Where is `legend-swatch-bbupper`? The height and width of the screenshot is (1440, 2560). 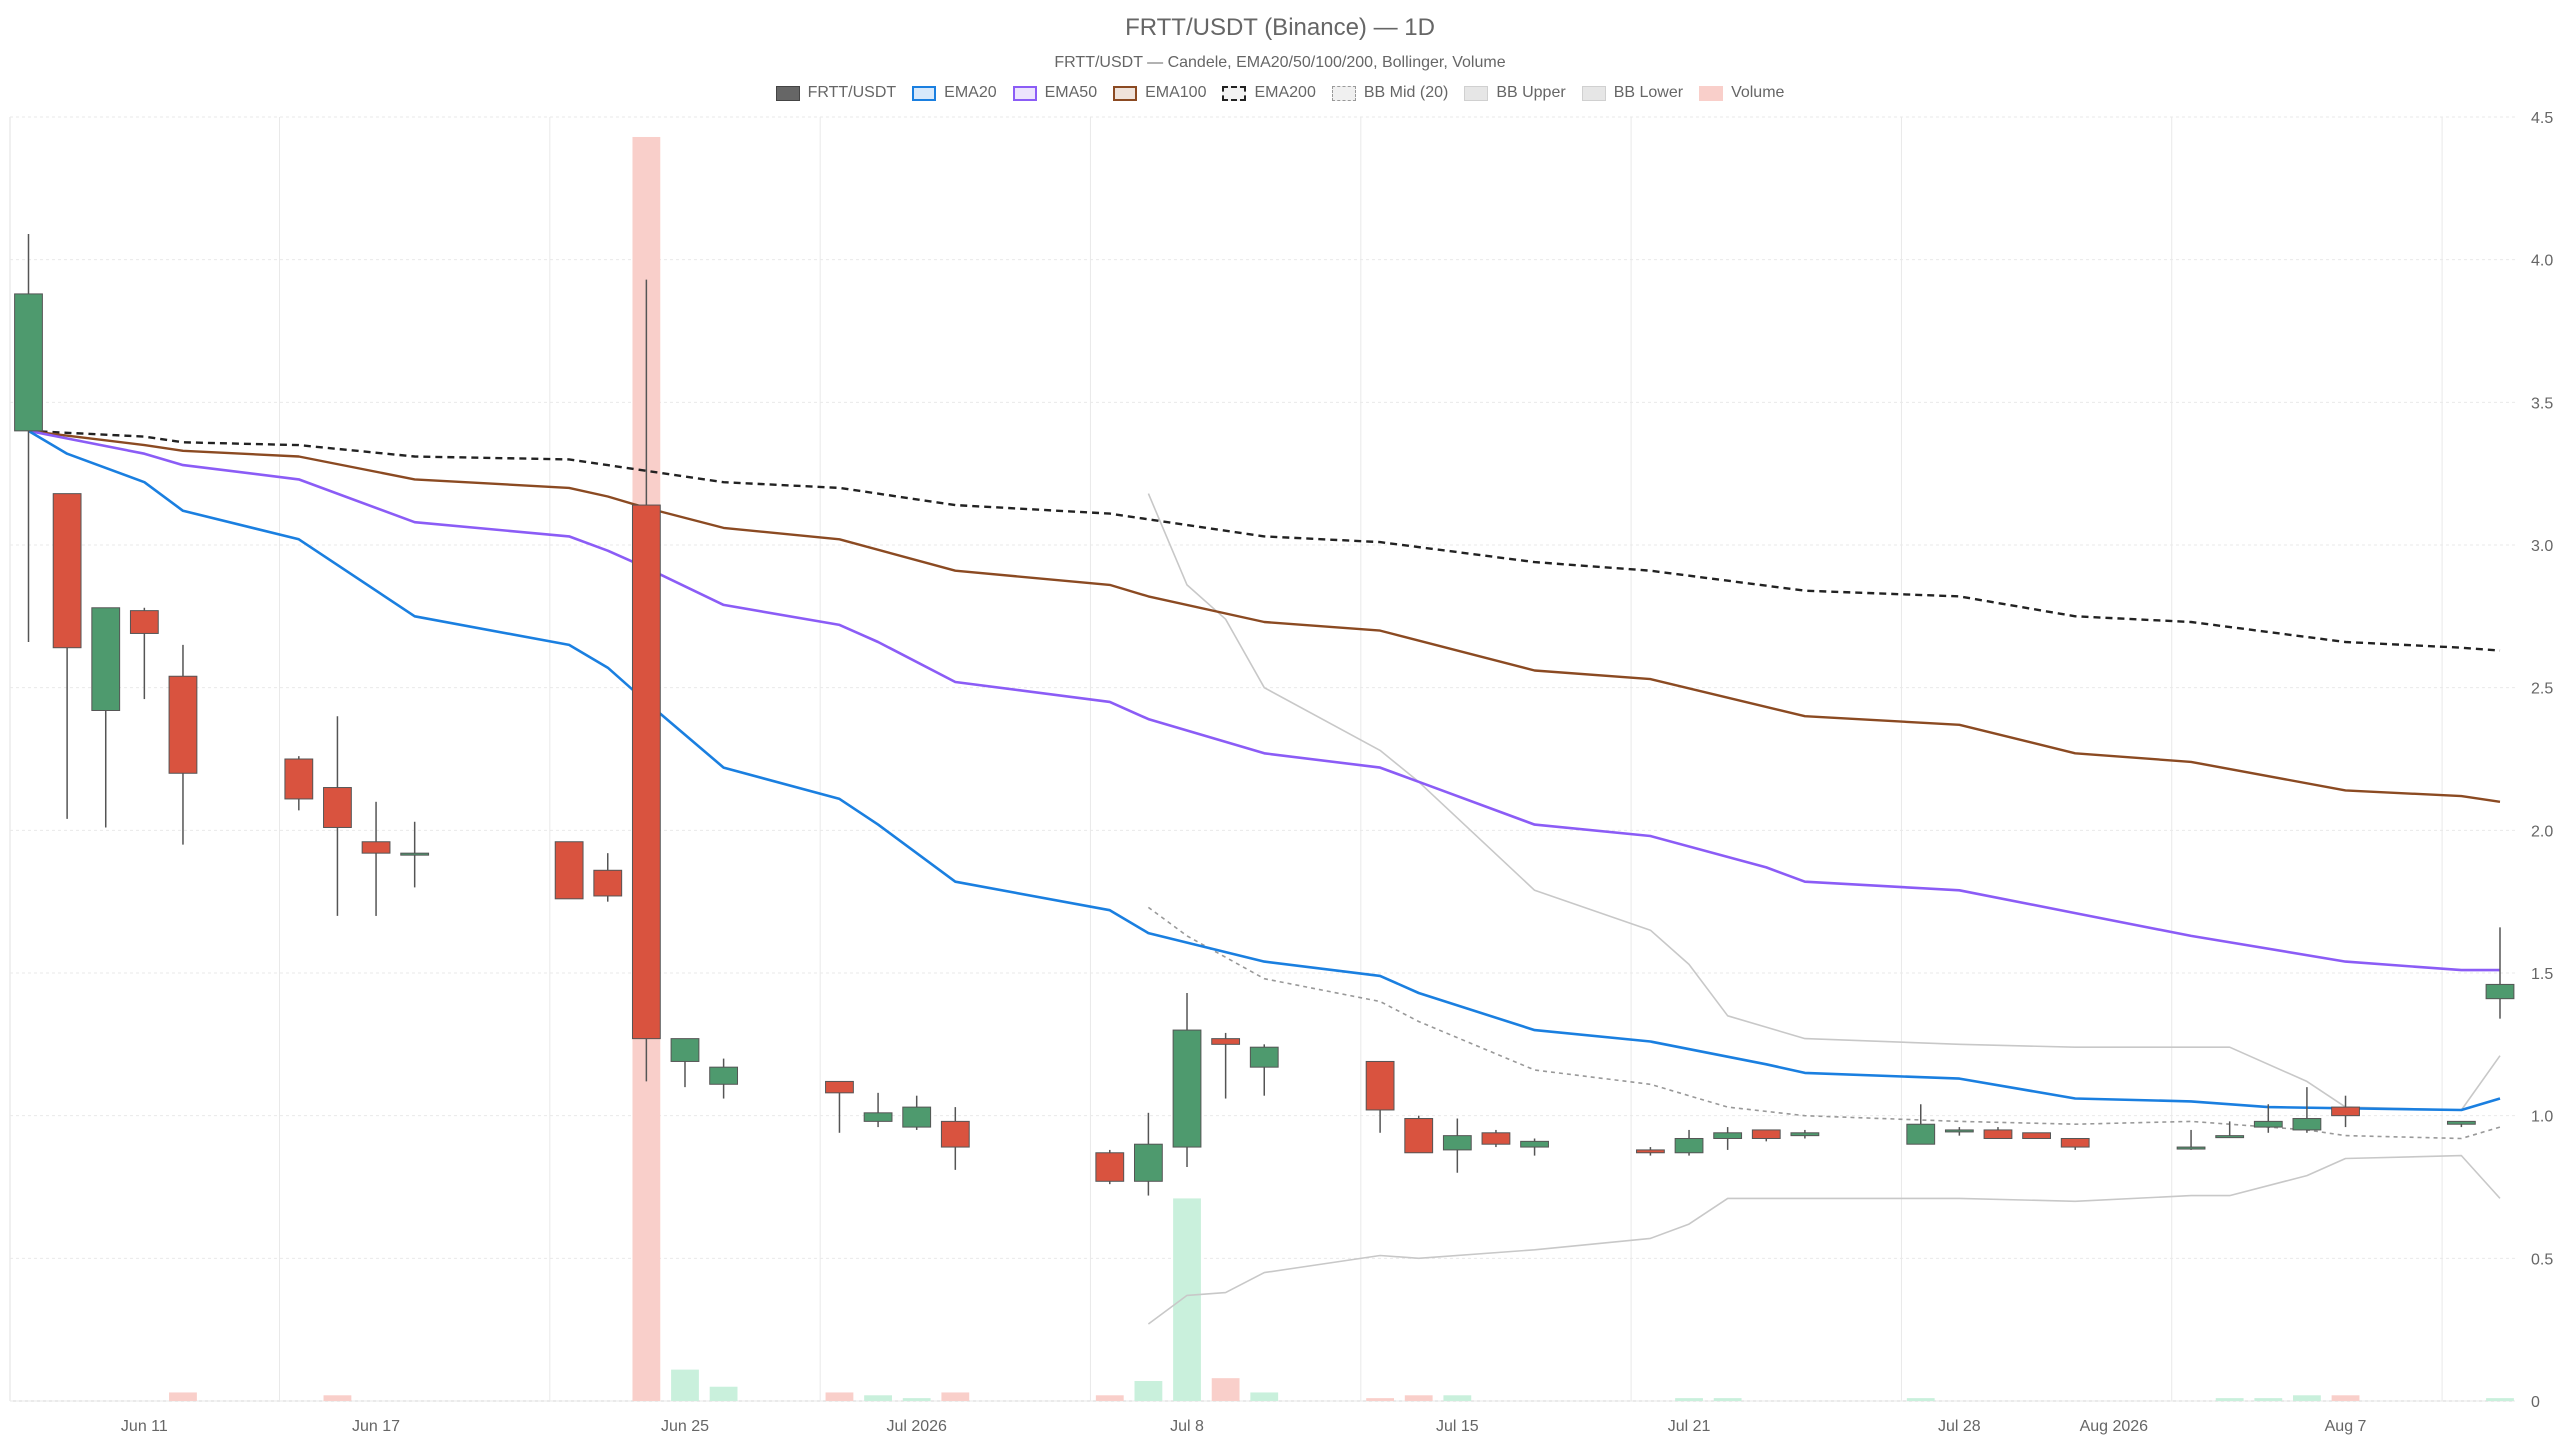 legend-swatch-bbupper is located at coordinates (1476, 93).